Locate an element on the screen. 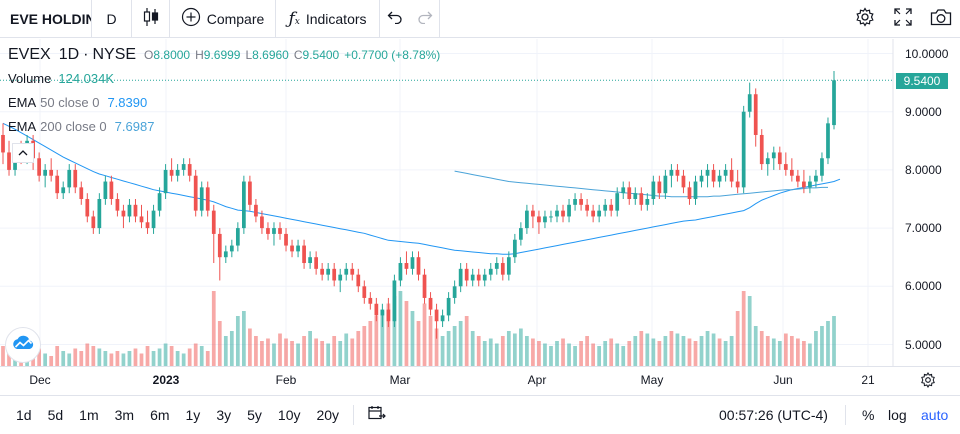 This screenshot has width=960, height=434. range-button-3y: 3y is located at coordinates (224, 414).